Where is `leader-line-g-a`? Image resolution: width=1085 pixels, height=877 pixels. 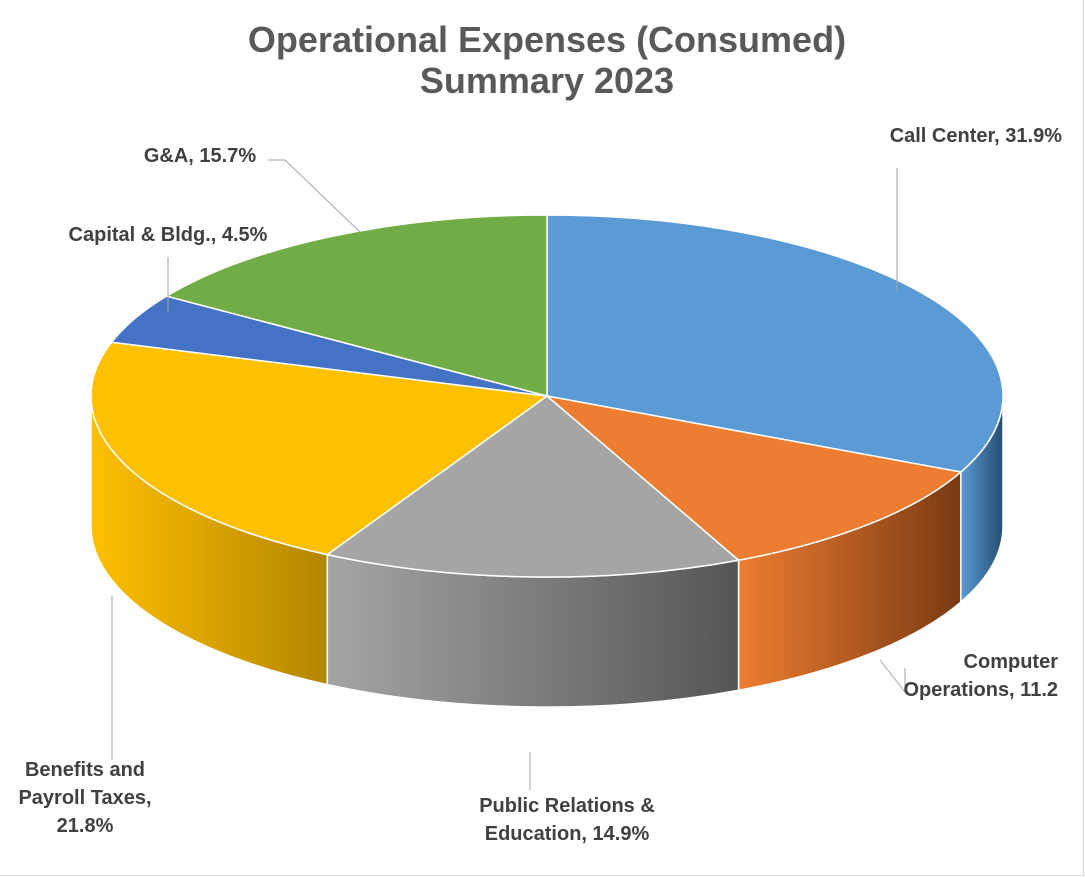 leader-line-g-a is located at coordinates (314, 196).